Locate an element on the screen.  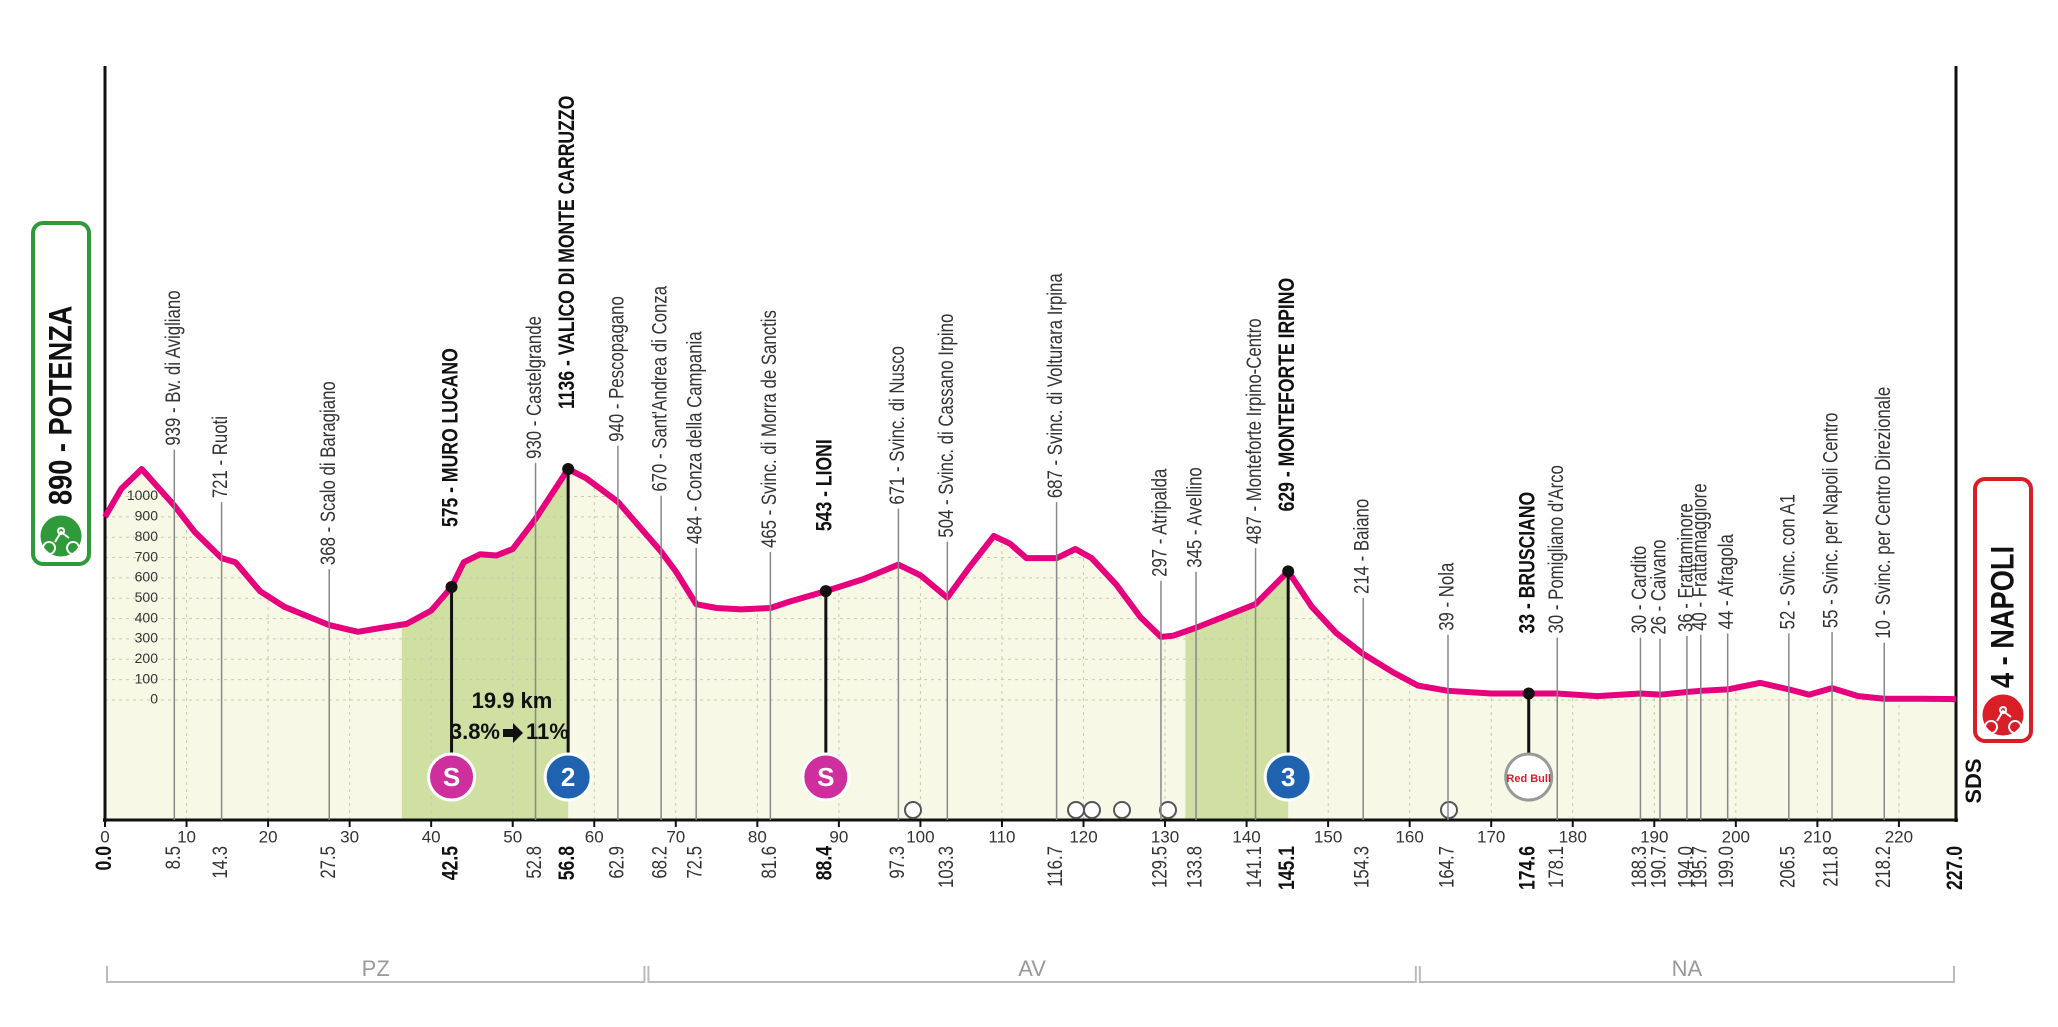
waypoint-label: 1136 - VALICO DI MONTE CARRUZZO is located at coordinates (567, 252).